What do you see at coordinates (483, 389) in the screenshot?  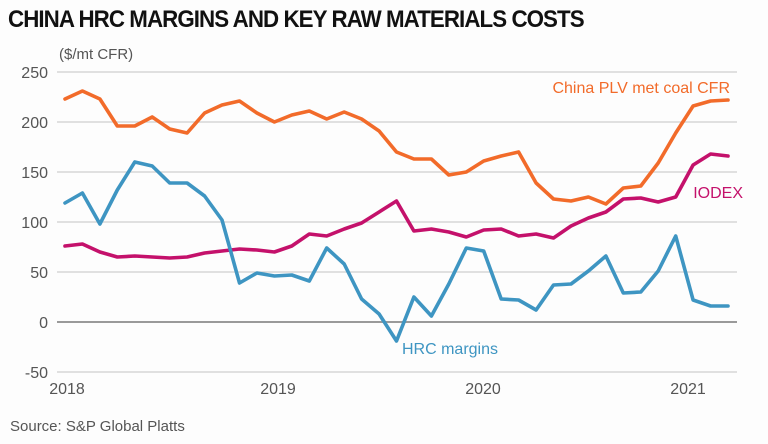 I see `x-tick-label: 2020` at bounding box center [483, 389].